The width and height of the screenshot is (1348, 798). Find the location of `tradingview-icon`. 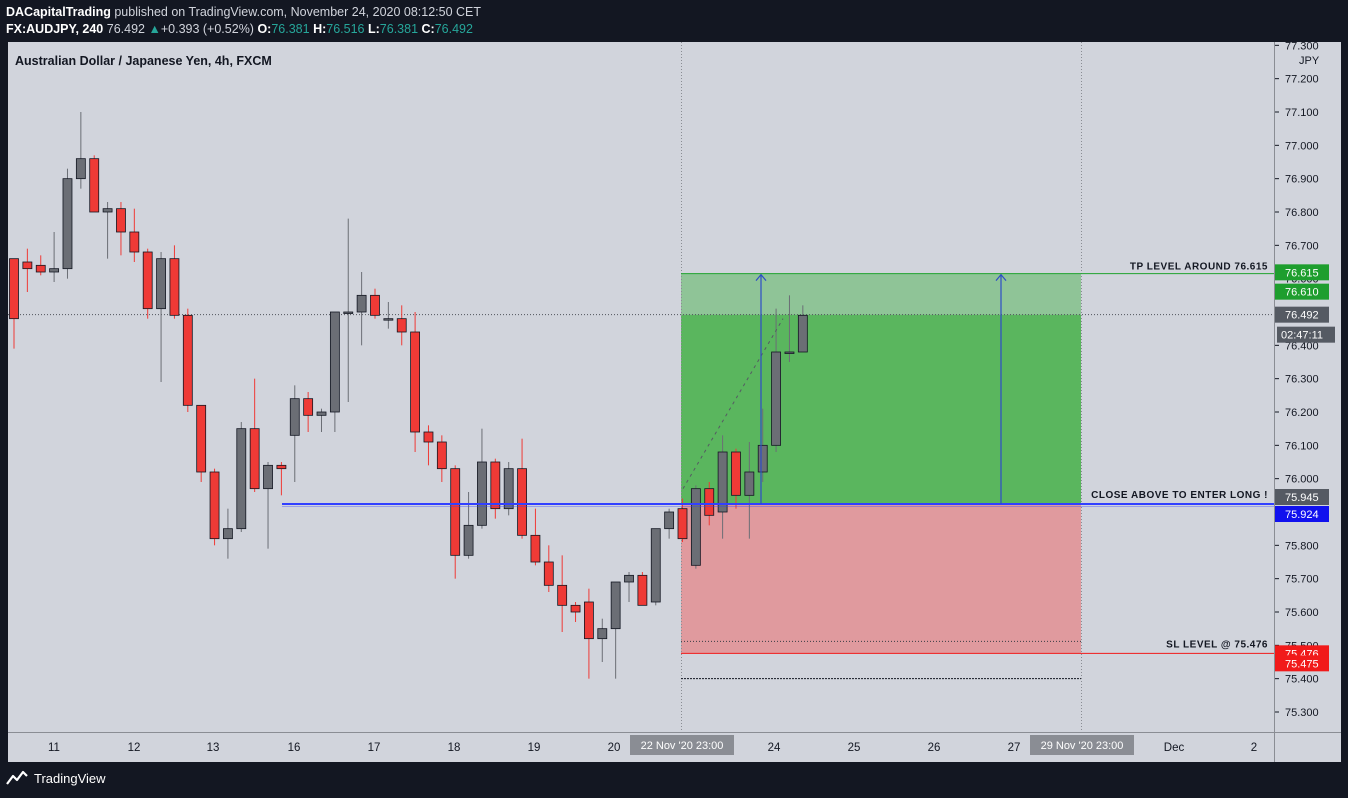

tradingview-icon is located at coordinates (17, 777).